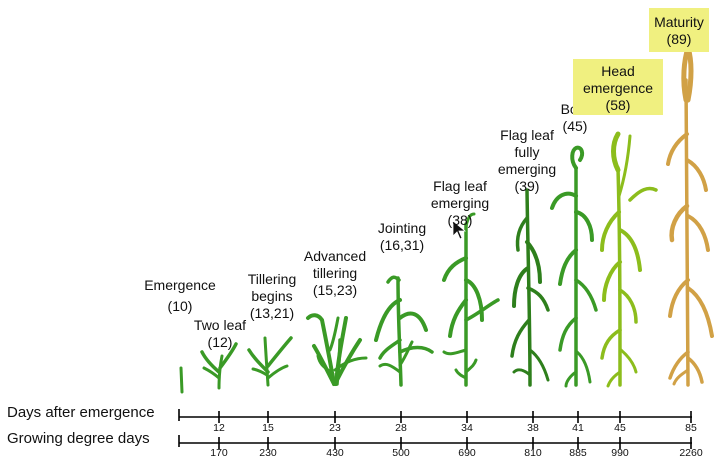  What do you see at coordinates (335, 290) in the screenshot?
I see `stage-code: (15,23)` at bounding box center [335, 290].